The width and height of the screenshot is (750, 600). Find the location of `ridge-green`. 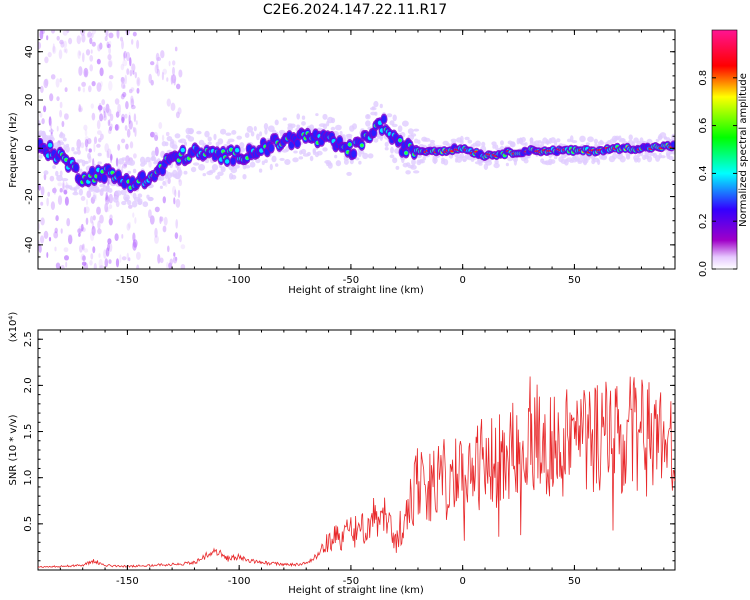

ridge-green is located at coordinates (231, 150).